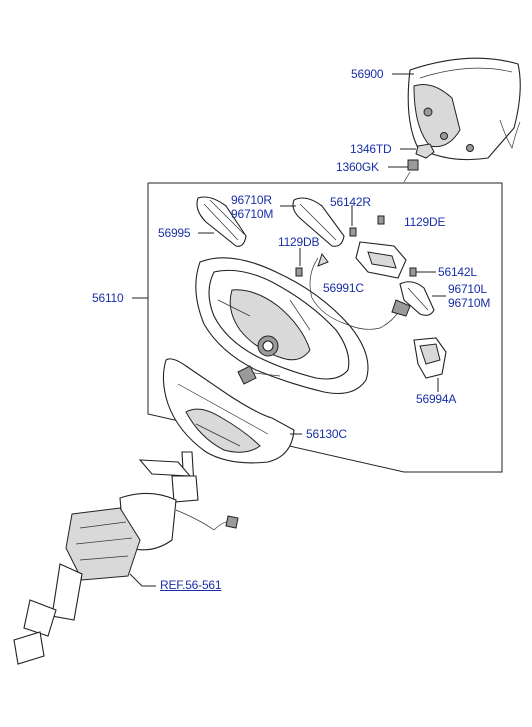  What do you see at coordinates (425, 222) in the screenshot?
I see `label-1129de: 1129DE` at bounding box center [425, 222].